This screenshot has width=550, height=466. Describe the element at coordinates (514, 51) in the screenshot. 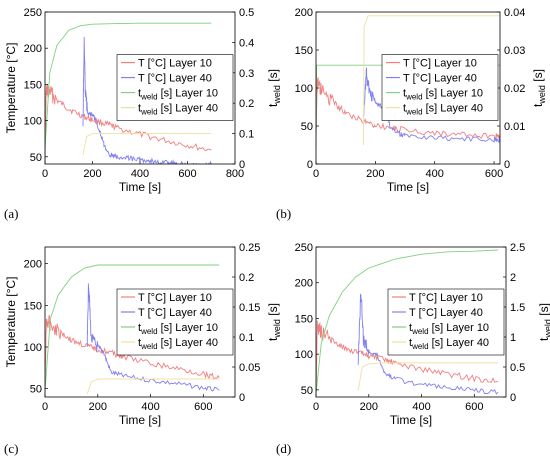

I see `y2-tick-label: 0.03` at that location.